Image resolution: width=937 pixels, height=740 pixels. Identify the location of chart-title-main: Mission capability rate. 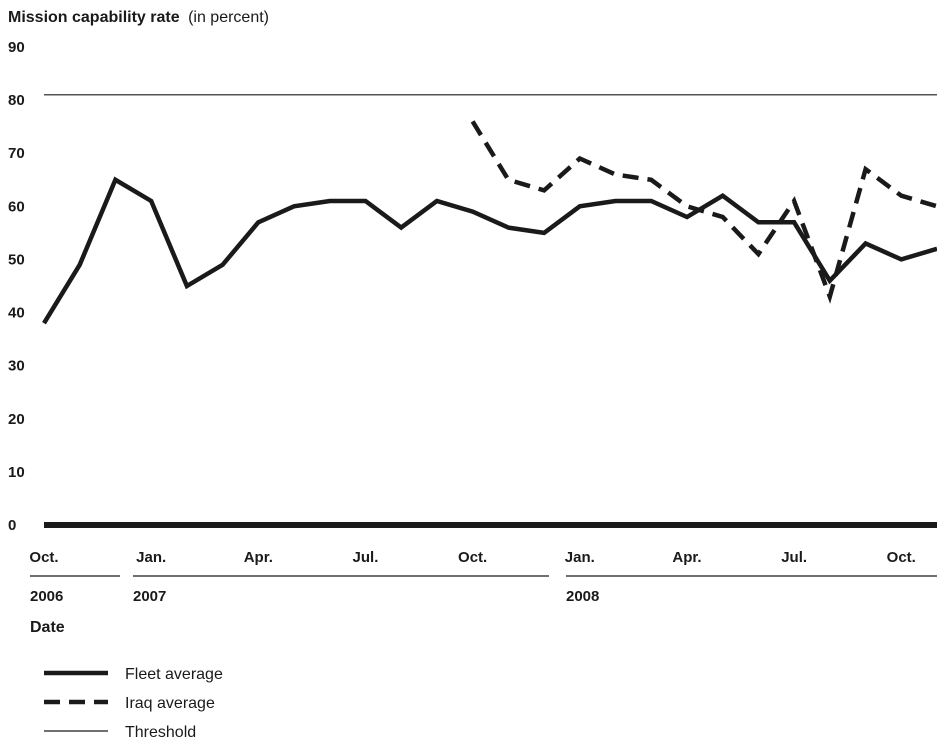
(94, 17).